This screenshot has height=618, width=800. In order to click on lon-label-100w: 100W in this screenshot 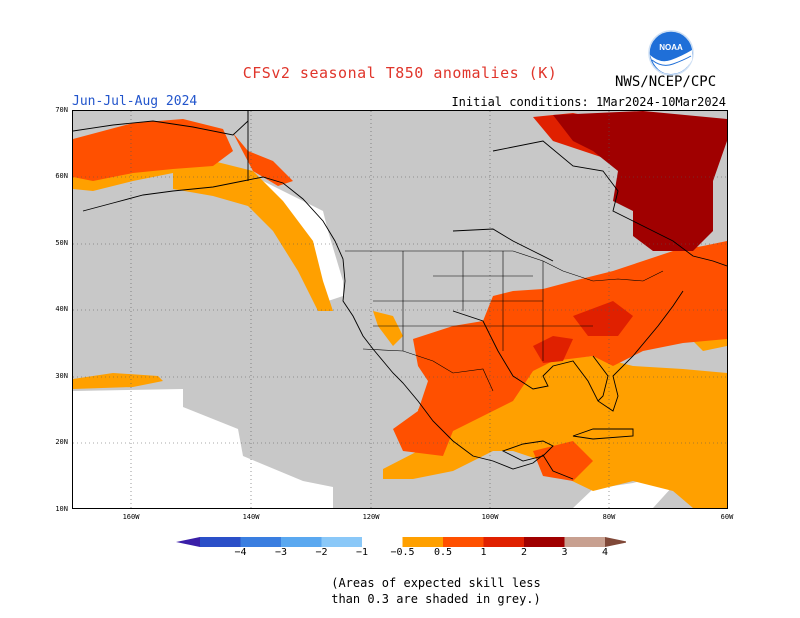, I will do `click(490, 517)`.